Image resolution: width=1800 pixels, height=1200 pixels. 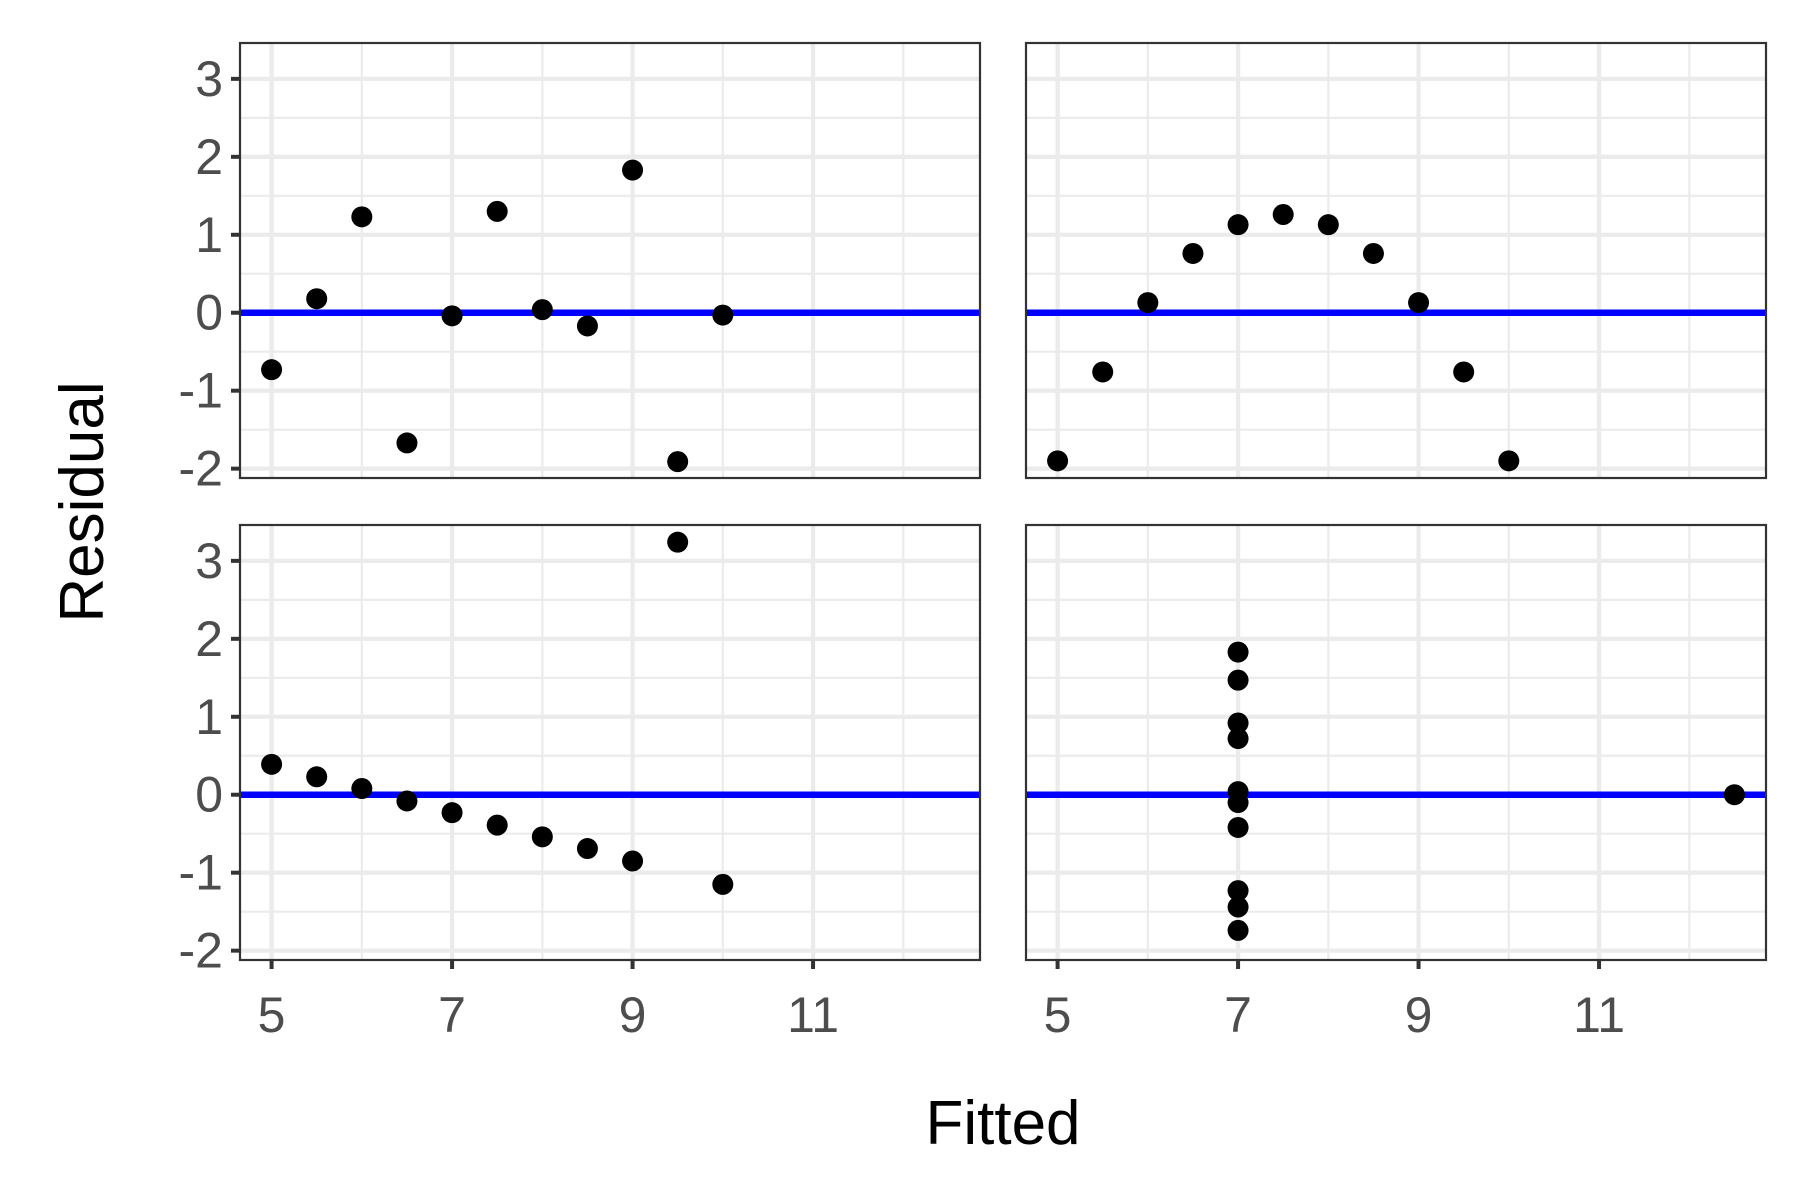 What do you see at coordinates (82, 501) in the screenshot?
I see `y-axis-title: Residual` at bounding box center [82, 501].